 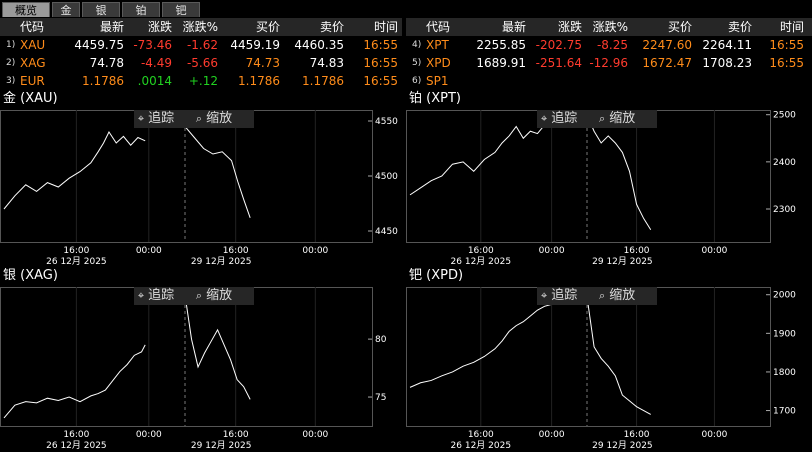 I want to click on row-change, so click(x=556, y=81).